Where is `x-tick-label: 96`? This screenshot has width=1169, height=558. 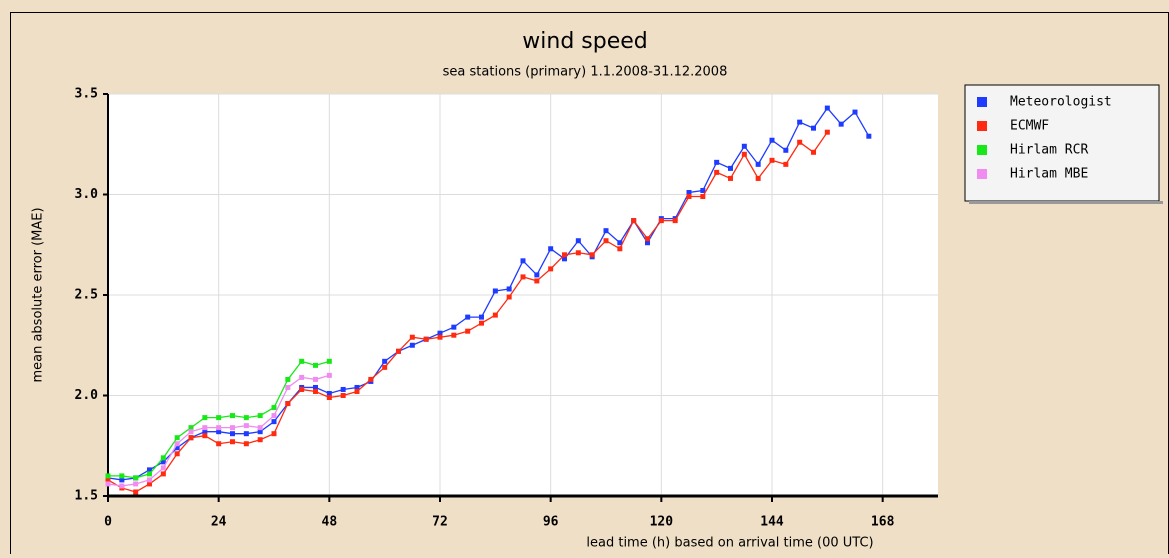
x-tick-label: 96 is located at coordinates (551, 522).